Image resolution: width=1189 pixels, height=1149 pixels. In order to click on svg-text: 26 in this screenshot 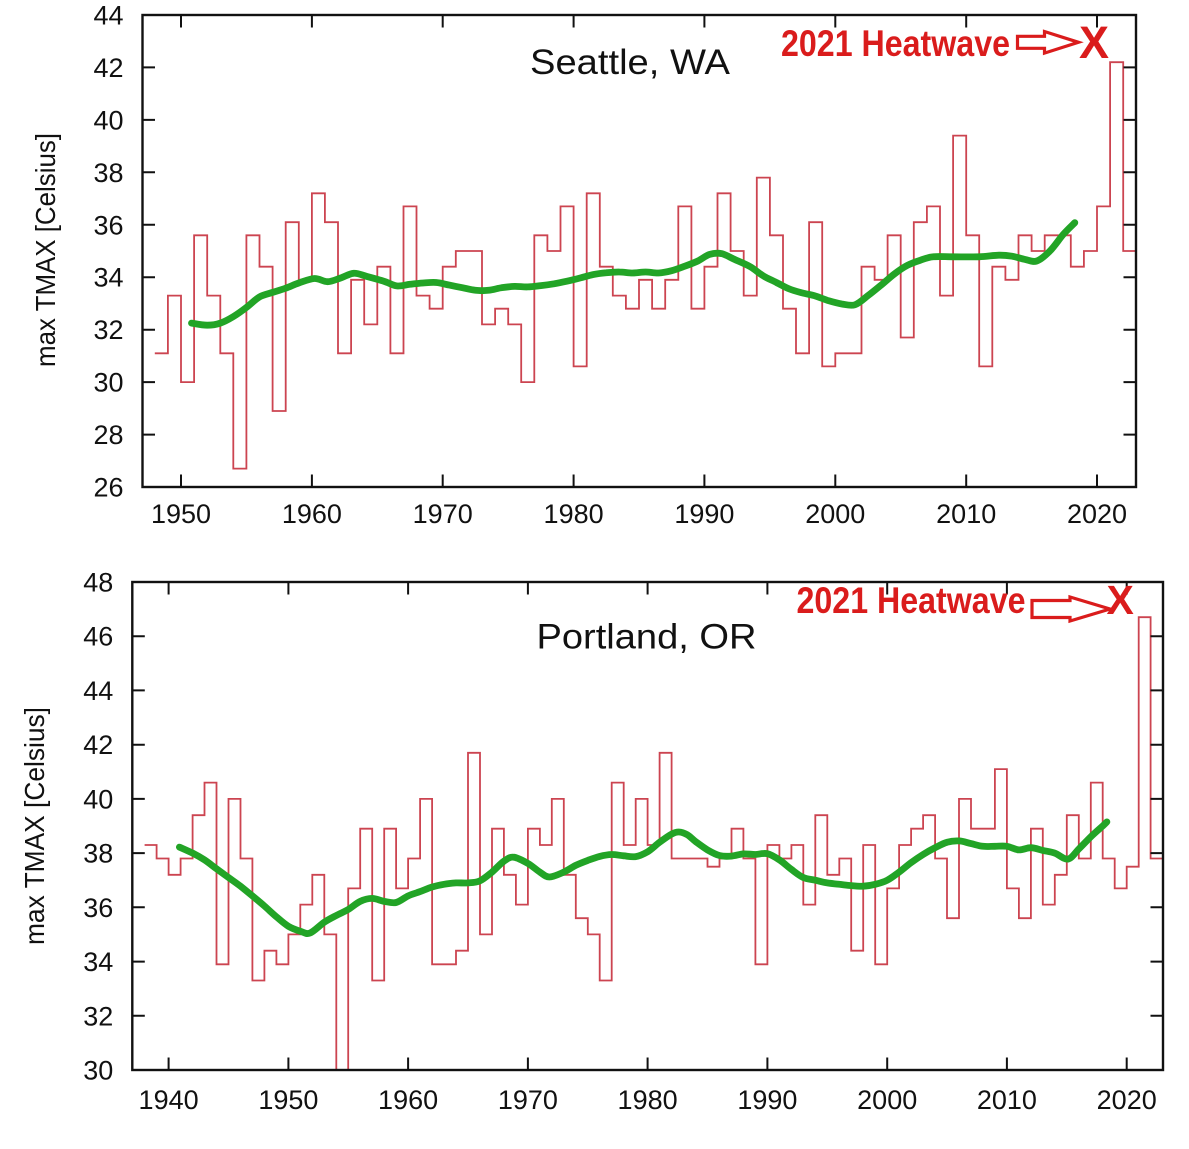, I will do `click(108, 488)`.